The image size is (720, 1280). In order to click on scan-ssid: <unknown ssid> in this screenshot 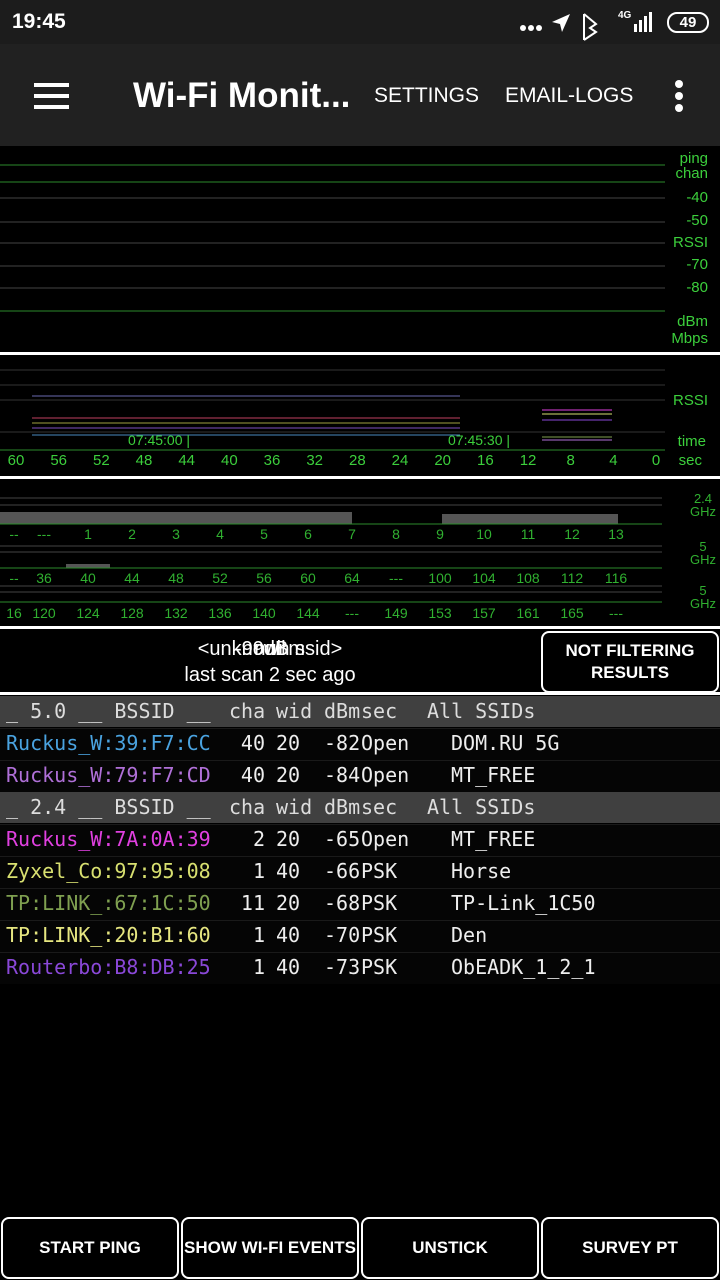, I will do `click(270, 649)`.